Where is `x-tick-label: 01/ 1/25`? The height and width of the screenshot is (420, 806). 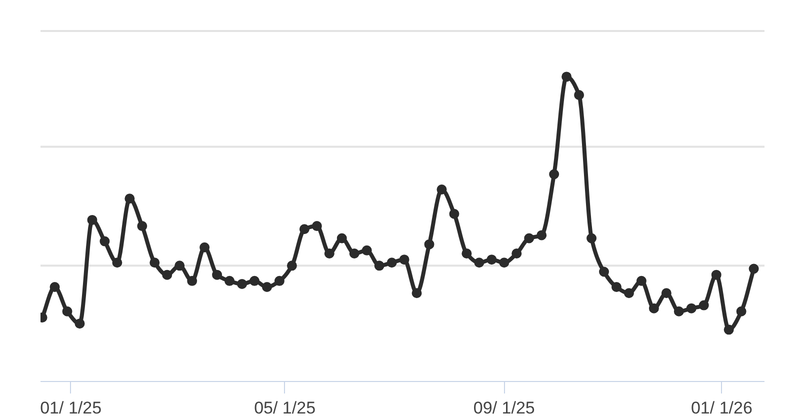
x-tick-label: 01/ 1/25 is located at coordinates (71, 408).